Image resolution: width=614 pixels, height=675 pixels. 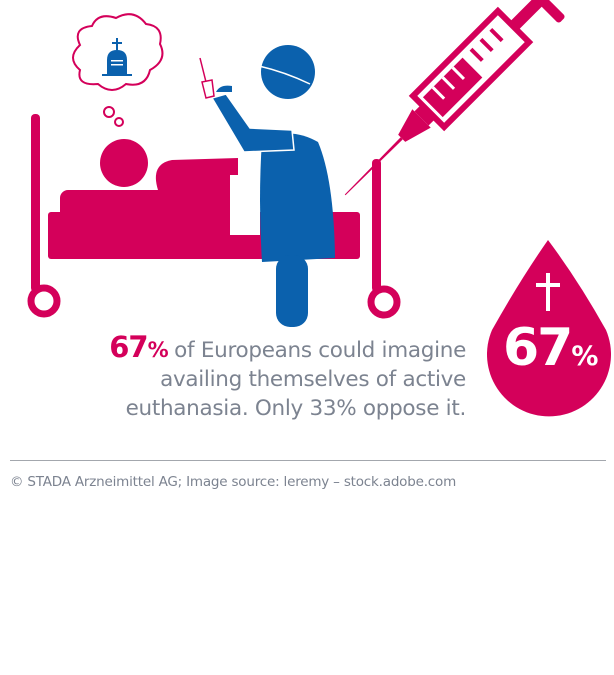 I want to click on divider, so click(x=308, y=460).